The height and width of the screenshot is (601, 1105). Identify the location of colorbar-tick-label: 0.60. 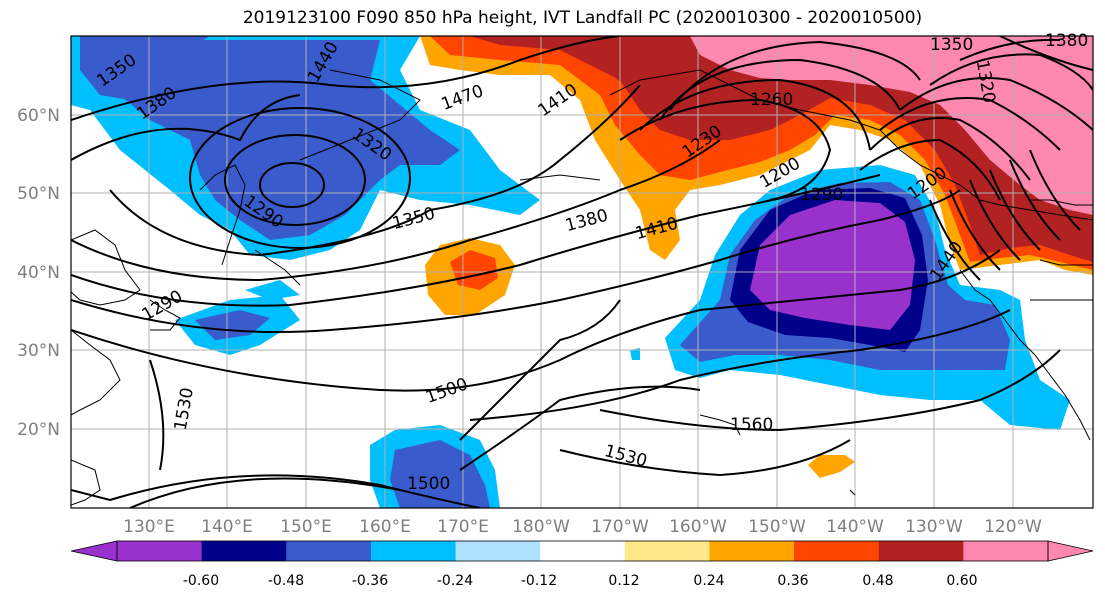
(961, 581).